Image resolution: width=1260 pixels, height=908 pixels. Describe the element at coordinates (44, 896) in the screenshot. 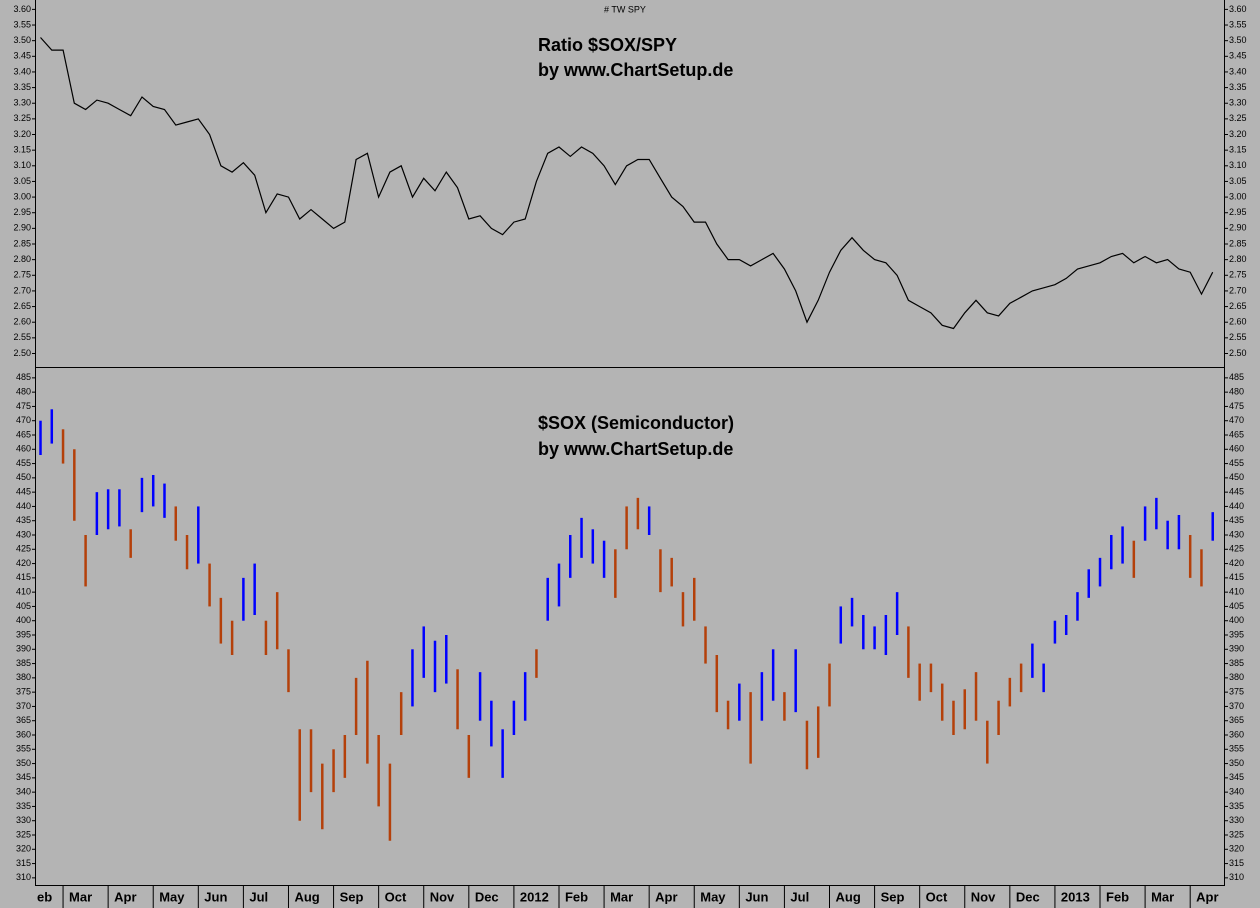

I see `x-tick-label: eb` at that location.